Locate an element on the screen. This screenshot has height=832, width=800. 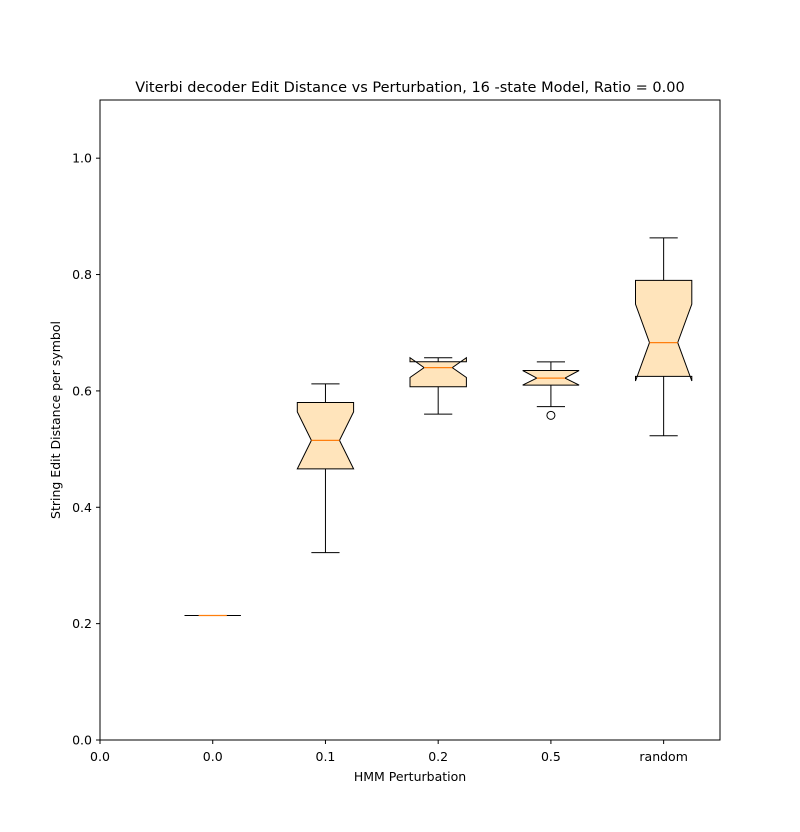
y-tick-label: 0.8 is located at coordinates (82, 274).